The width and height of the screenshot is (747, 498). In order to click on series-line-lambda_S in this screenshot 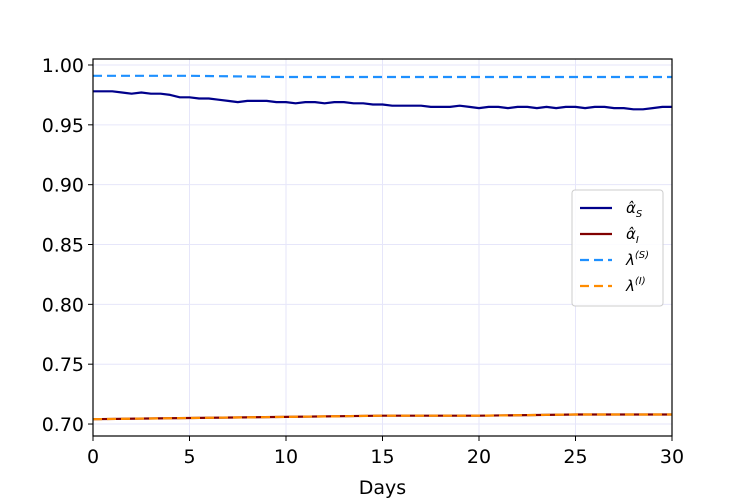, I will do `click(382, 76)`.